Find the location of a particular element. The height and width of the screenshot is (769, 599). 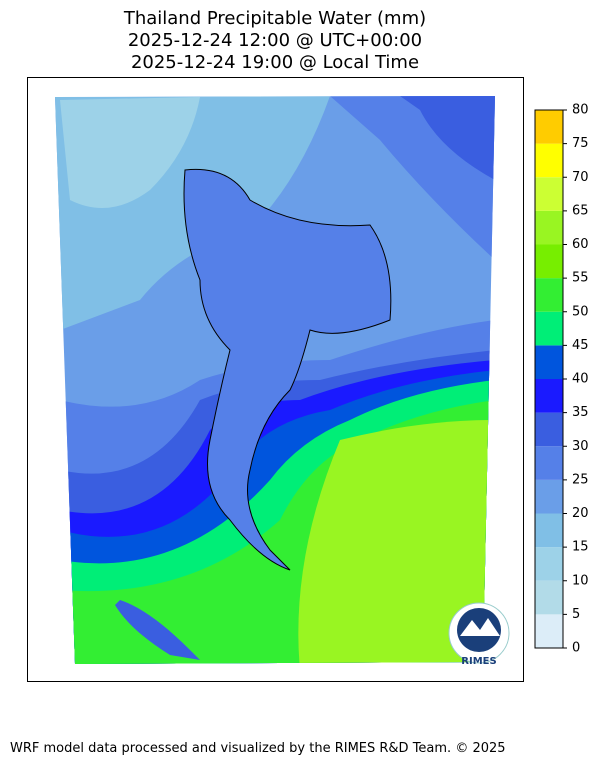

colorbar-tick-label: 10 is located at coordinates (580, 580).